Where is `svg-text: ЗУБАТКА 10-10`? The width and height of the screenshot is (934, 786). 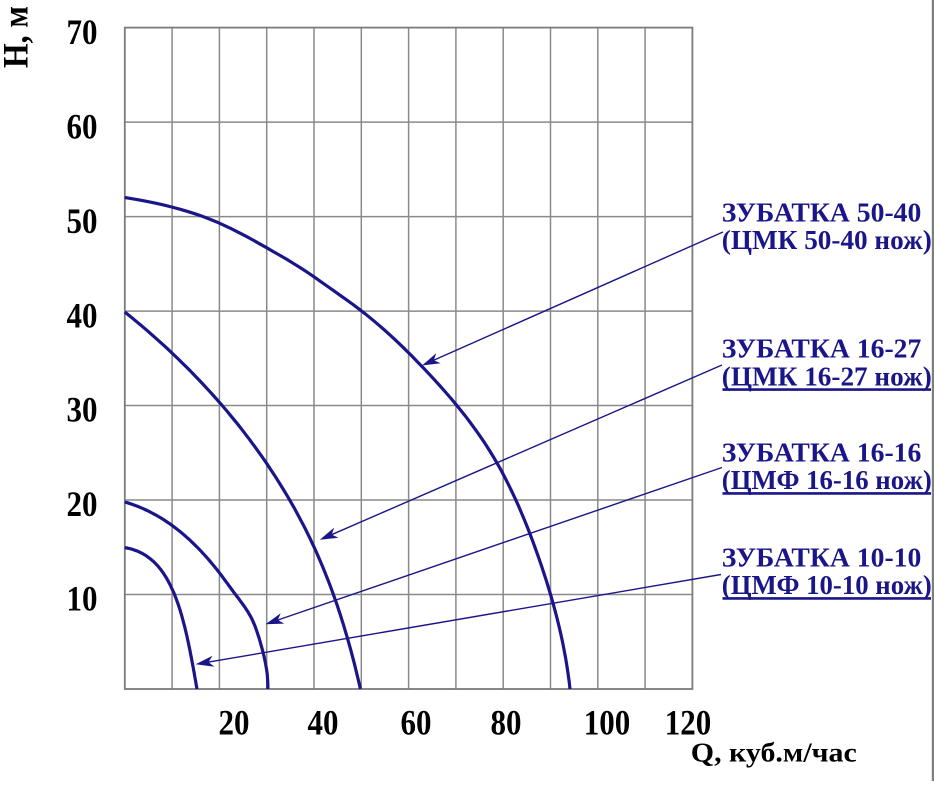
svg-text: ЗУБАТКА 10-10 is located at coordinates (822, 558).